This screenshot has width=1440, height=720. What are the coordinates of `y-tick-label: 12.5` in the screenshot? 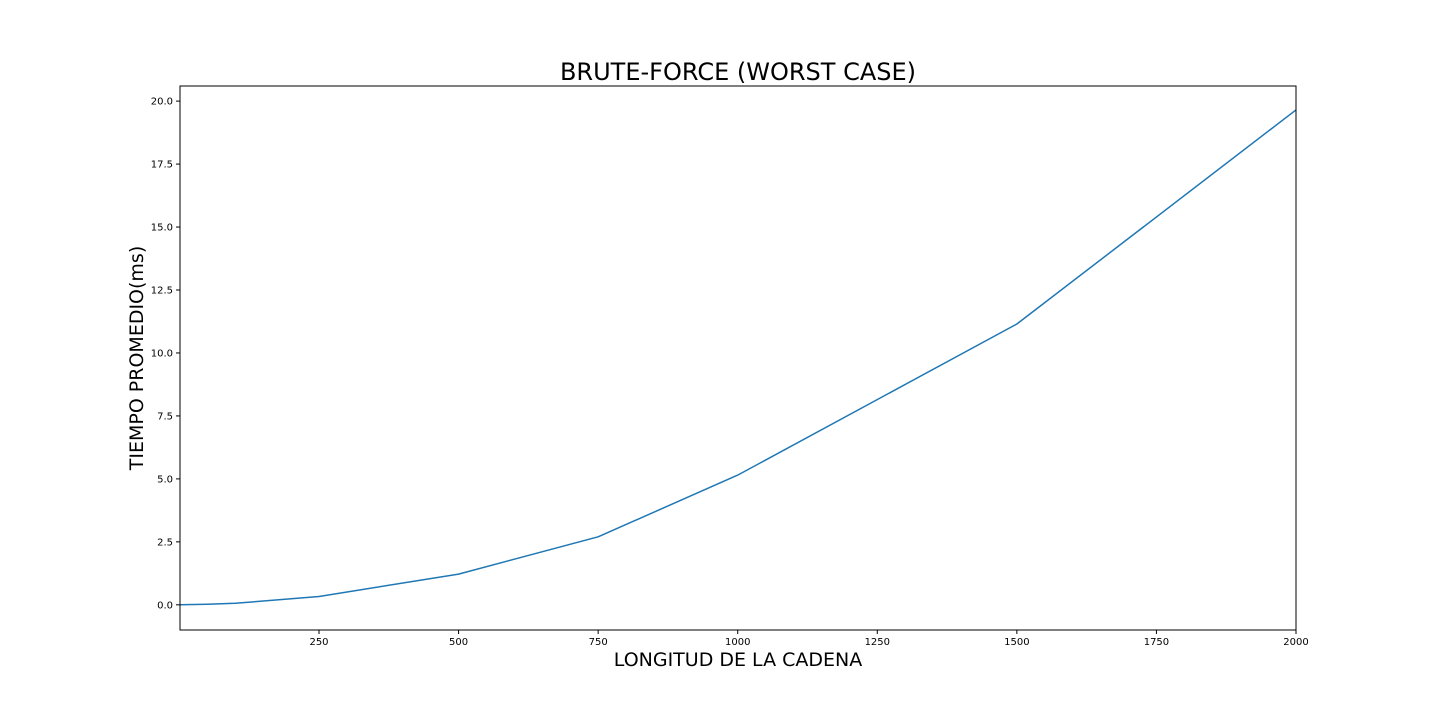 It's located at (162, 291).